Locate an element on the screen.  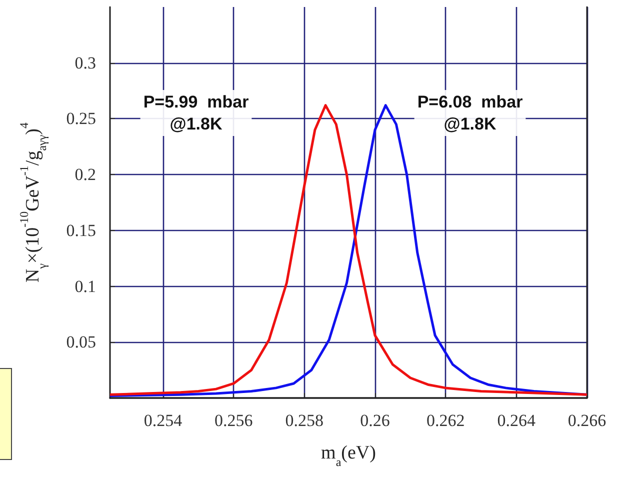
x-tick-label: 0.26 is located at coordinates (375, 420).